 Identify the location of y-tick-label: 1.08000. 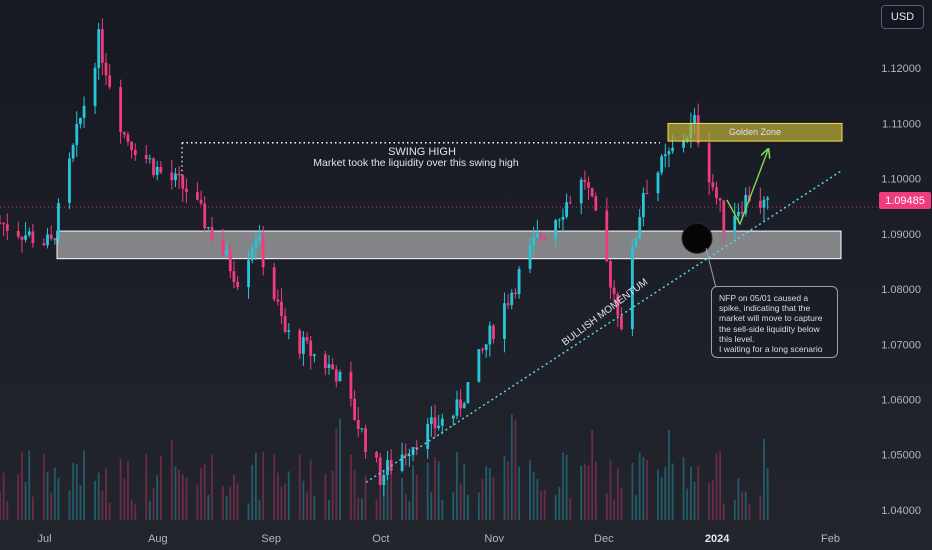
(901, 290).